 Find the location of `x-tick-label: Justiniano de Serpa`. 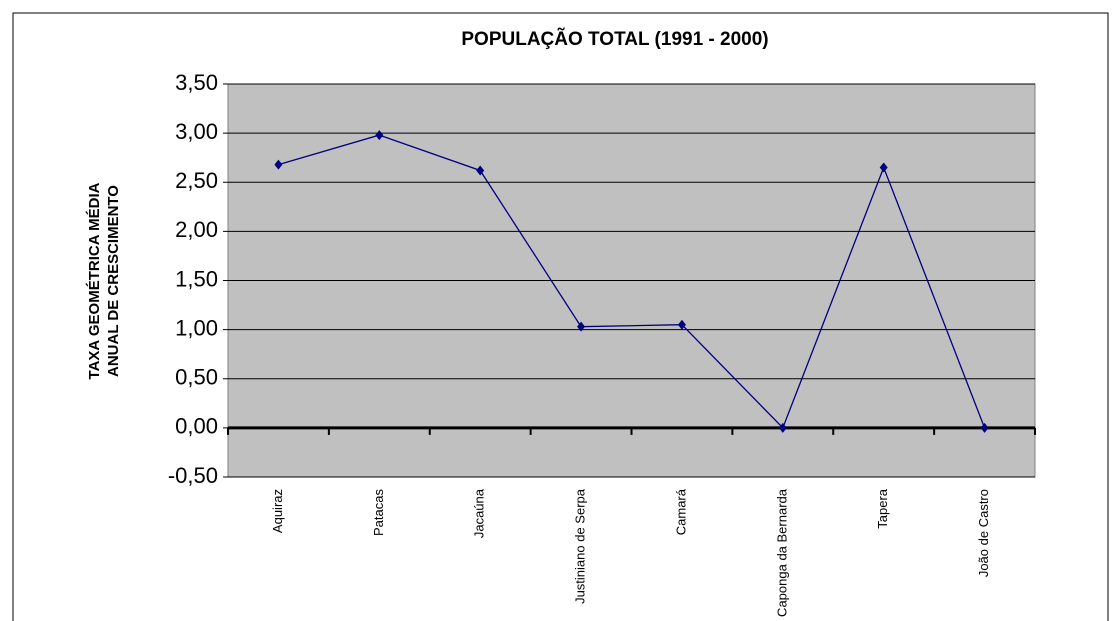

x-tick-label: Justiniano de Serpa is located at coordinates (580, 546).